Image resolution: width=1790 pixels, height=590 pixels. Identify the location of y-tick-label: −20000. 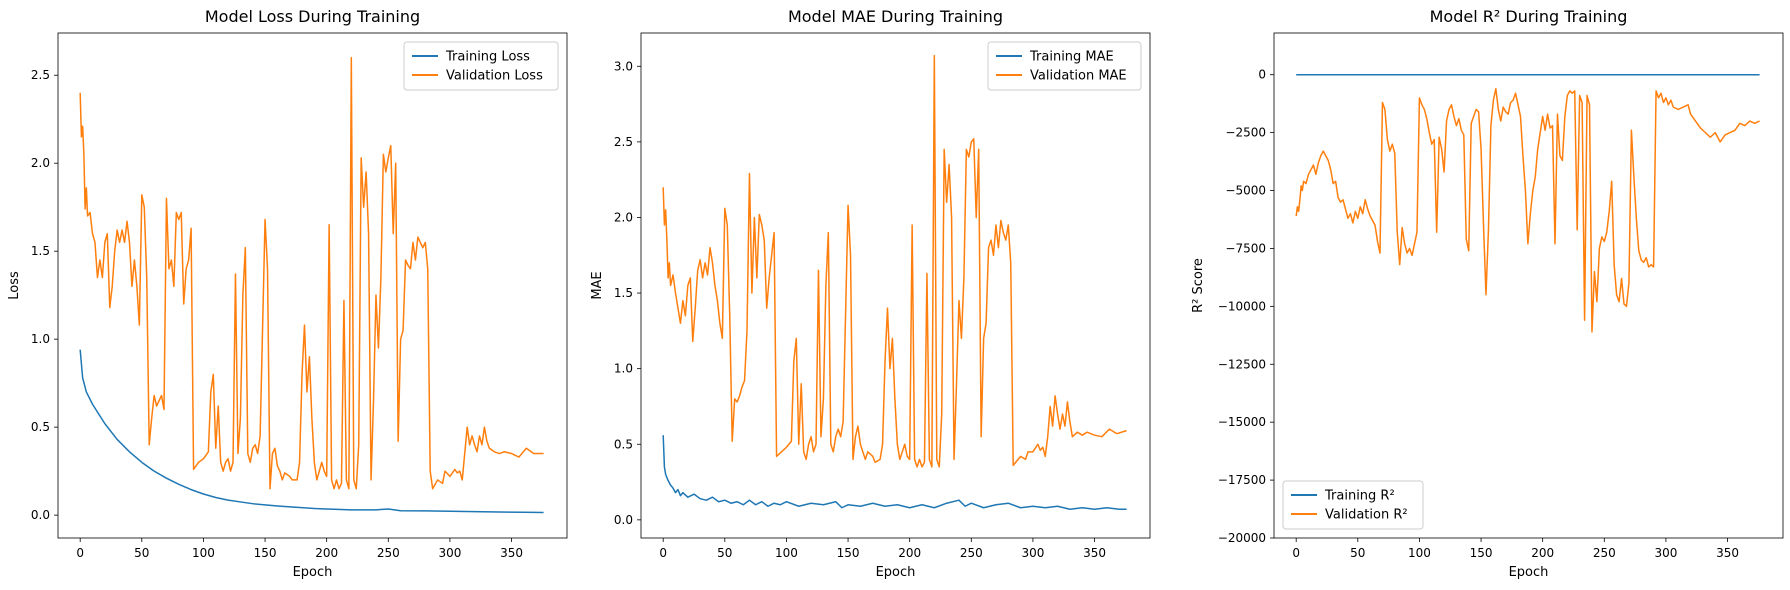
(1242, 538).